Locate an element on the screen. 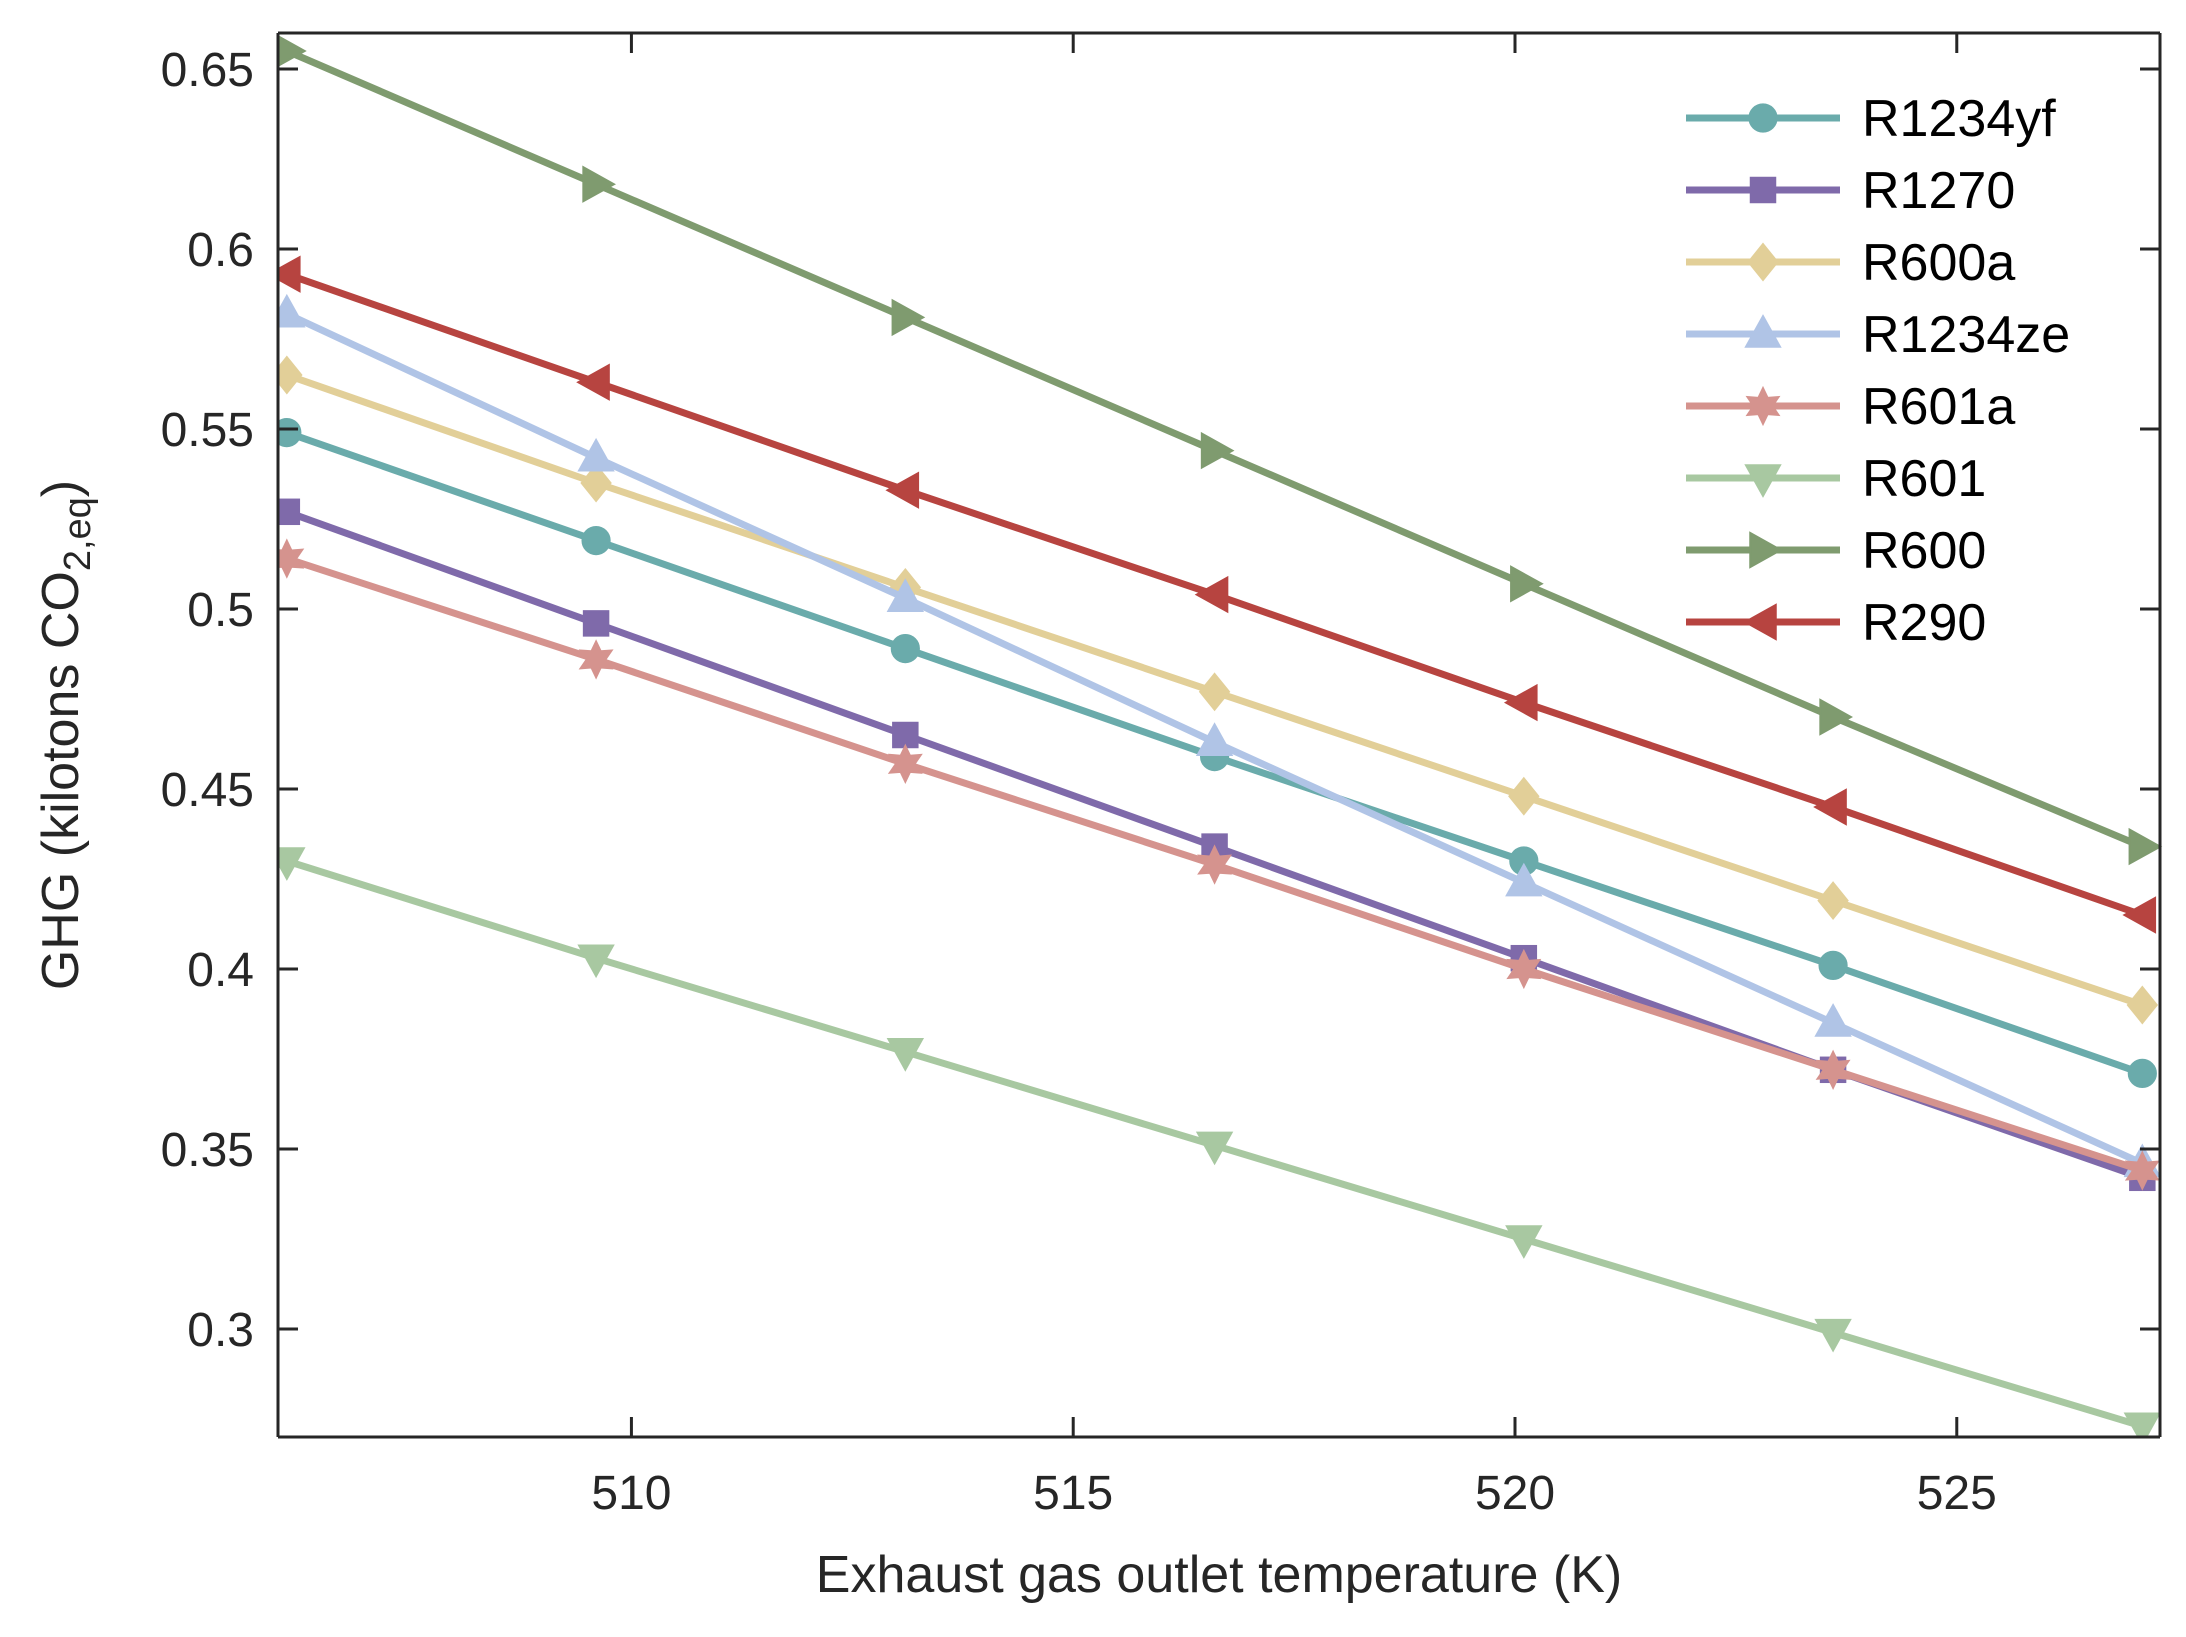  legend-label-R290: R290 is located at coordinates (1924, 623).